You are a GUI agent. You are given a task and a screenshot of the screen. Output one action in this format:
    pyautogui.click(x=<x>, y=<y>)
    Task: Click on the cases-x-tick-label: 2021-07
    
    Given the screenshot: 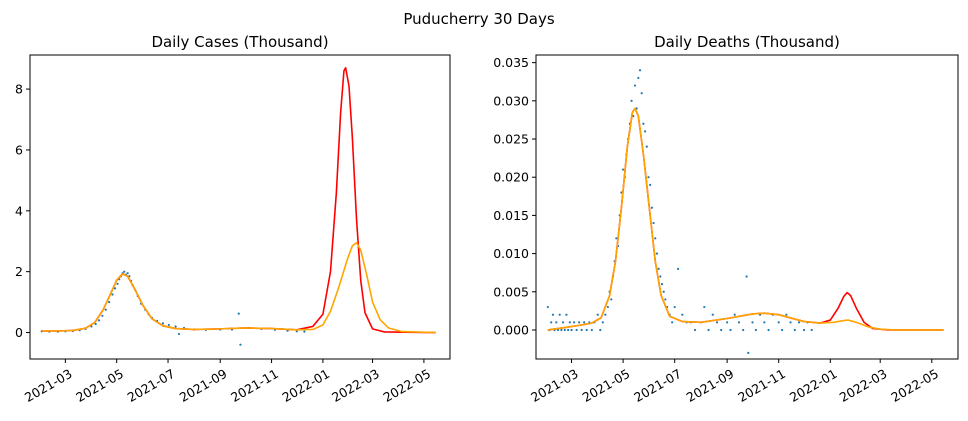 What is the action you would take?
    pyautogui.click(x=151, y=385)
    